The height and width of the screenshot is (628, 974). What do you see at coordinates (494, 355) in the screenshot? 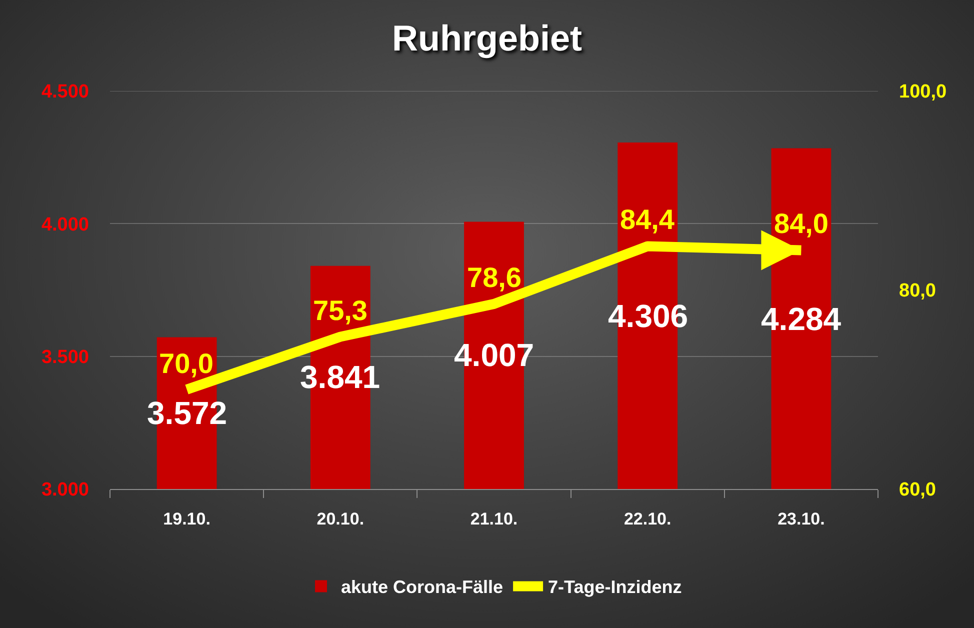
I see `data-label: 4.007` at bounding box center [494, 355].